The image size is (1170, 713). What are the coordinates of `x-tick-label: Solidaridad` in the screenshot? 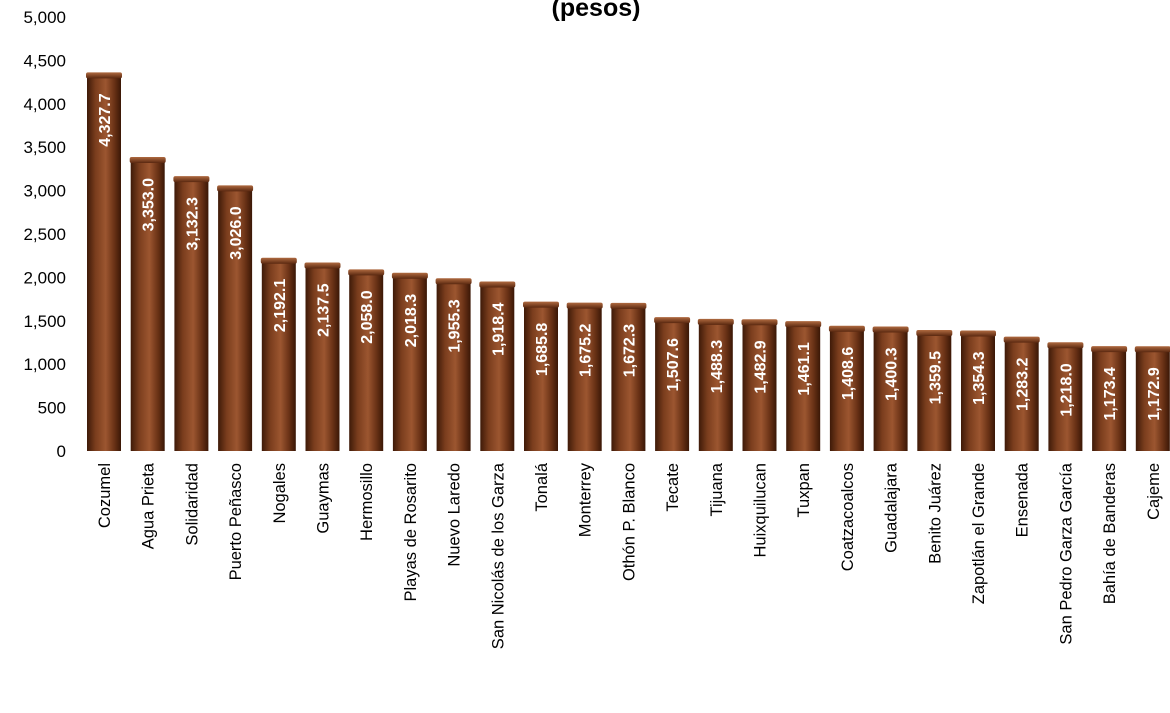 It's located at (192, 504).